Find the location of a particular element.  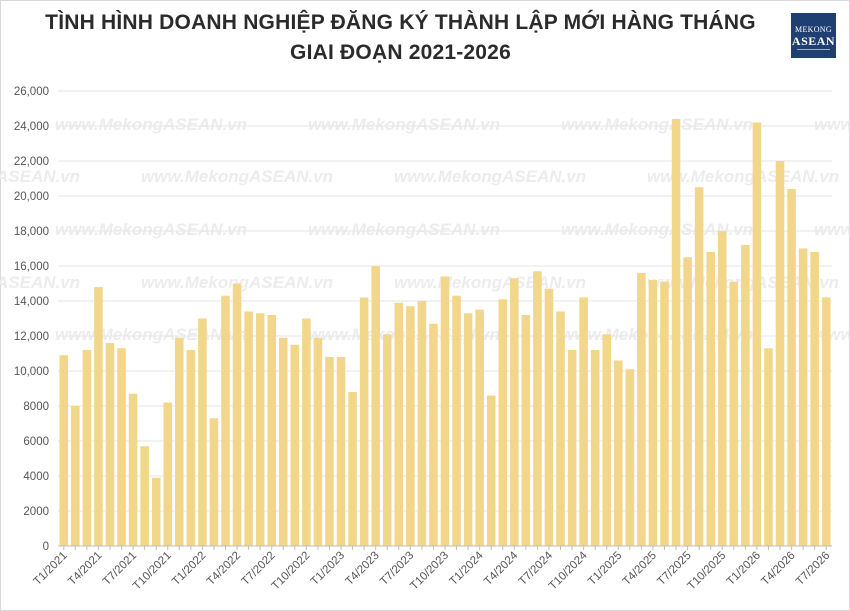

x-tick-label: T1/2025 is located at coordinates (605, 569).